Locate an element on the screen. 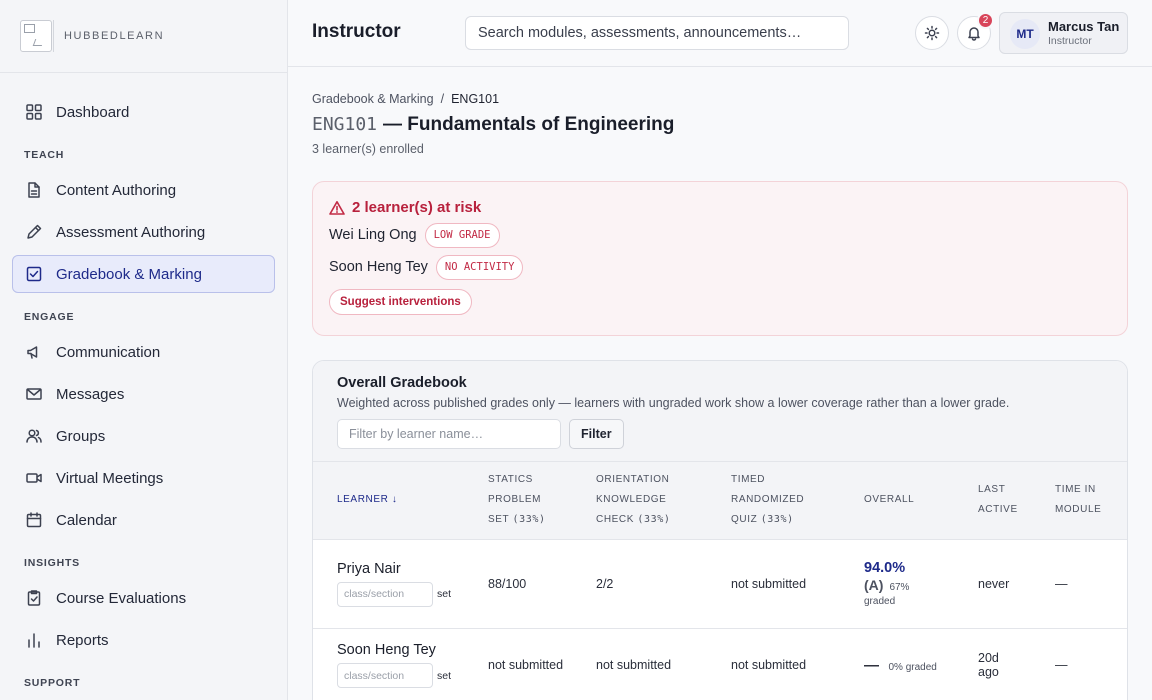 Image resolution: width=1152 pixels, height=700 pixels. pencil-icon is located at coordinates (34, 232).